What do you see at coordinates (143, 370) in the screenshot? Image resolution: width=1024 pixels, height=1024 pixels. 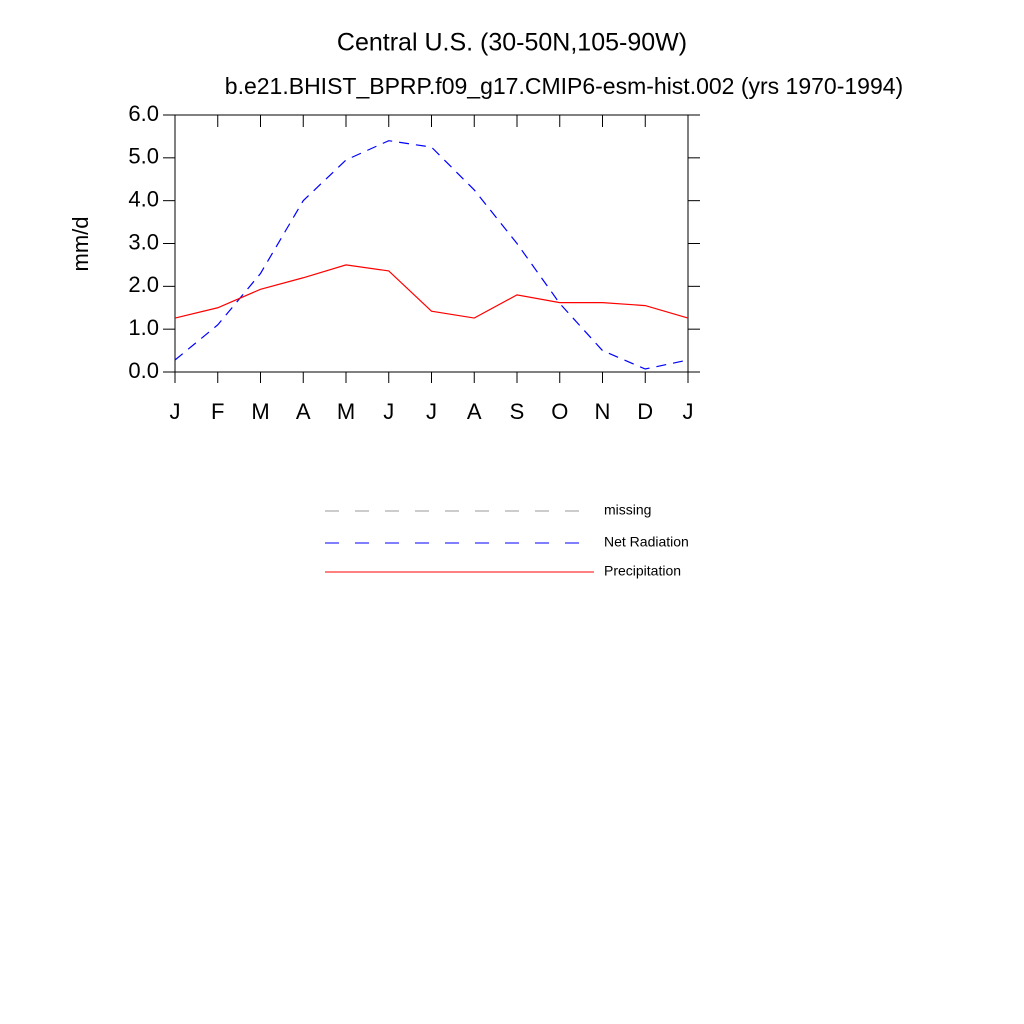 I see `y-tick-label: 0.0` at bounding box center [143, 370].